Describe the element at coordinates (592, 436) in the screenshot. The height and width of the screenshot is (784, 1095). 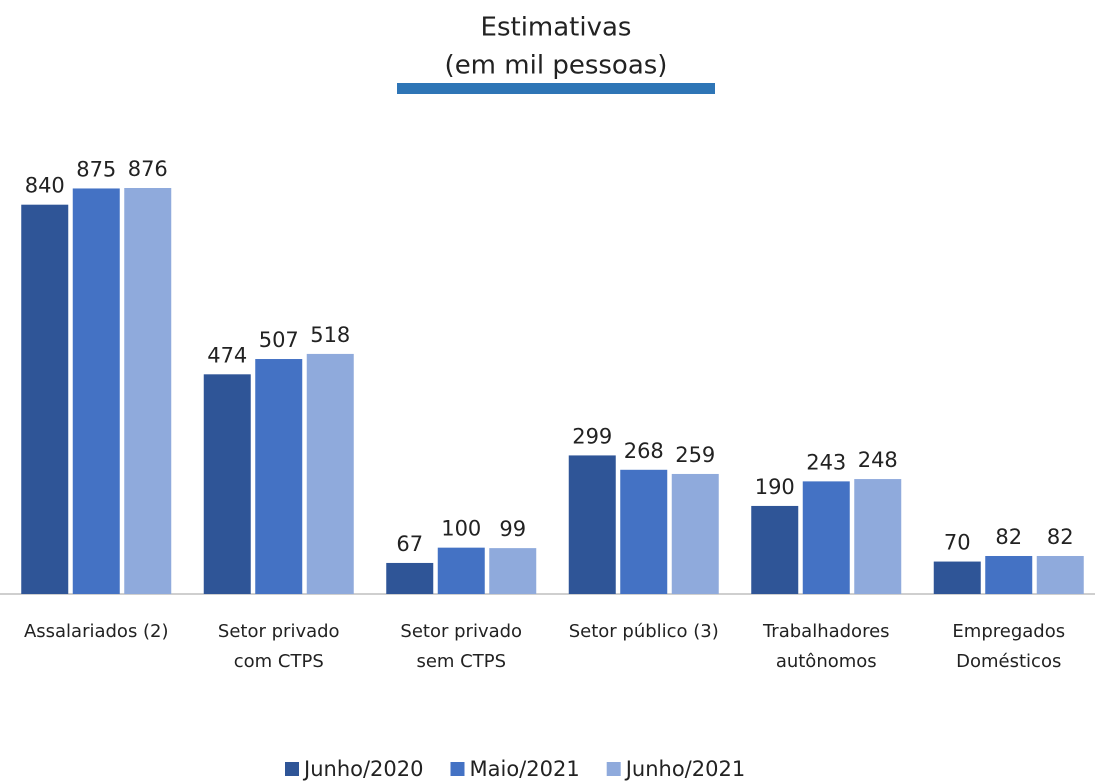
I see `value-label: 299` at that location.